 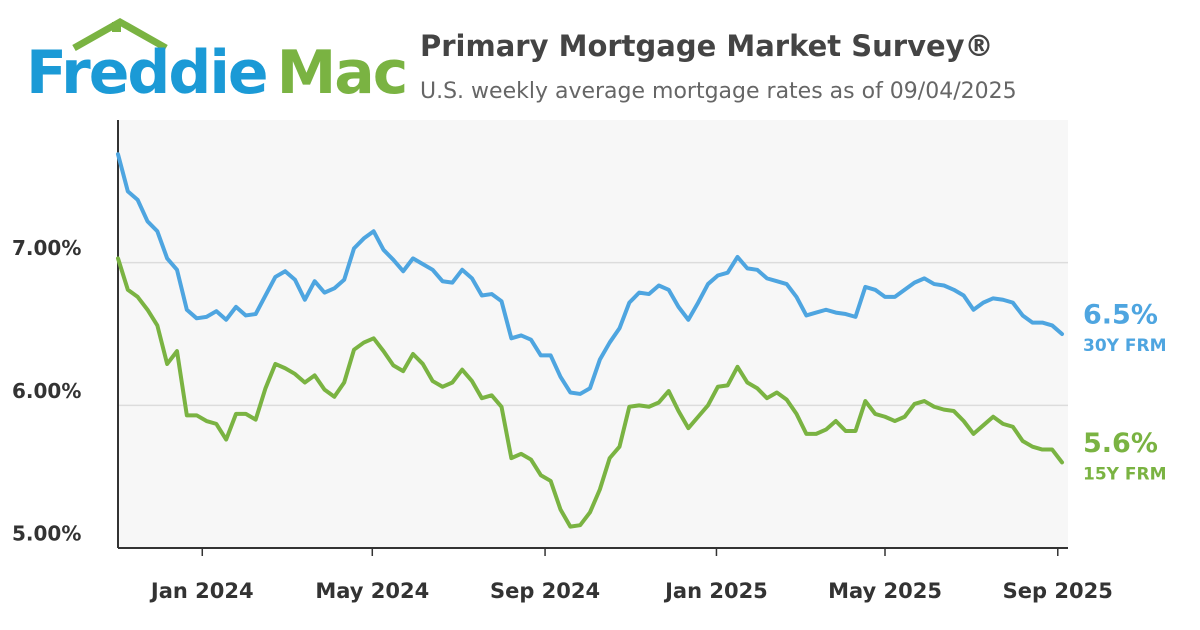 I want to click on logo-second: Mac, so click(x=342, y=73).